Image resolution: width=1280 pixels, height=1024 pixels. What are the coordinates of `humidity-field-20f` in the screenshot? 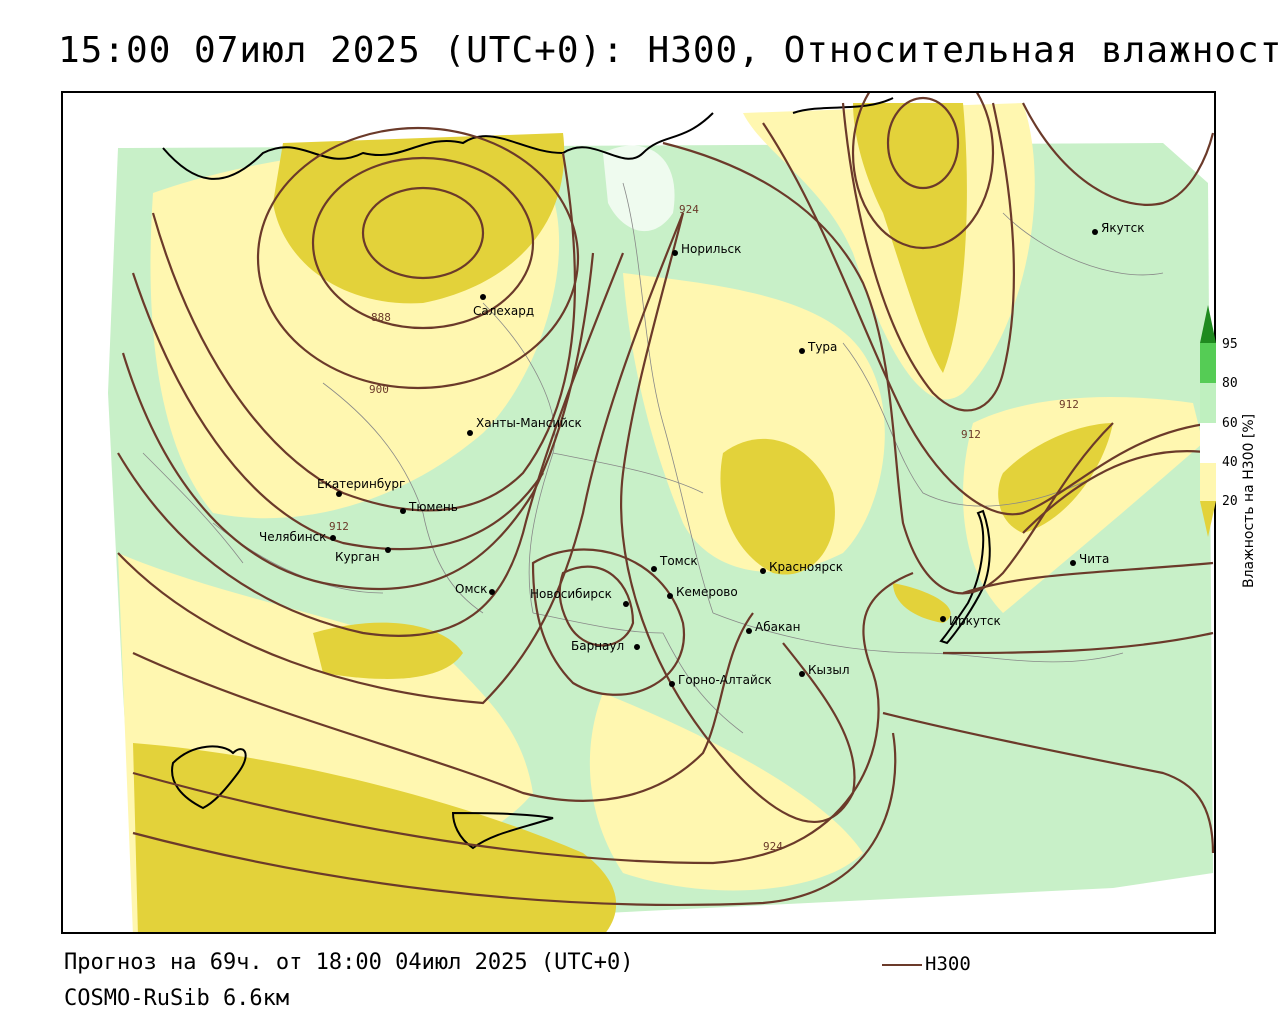 It's located at (388, 650).